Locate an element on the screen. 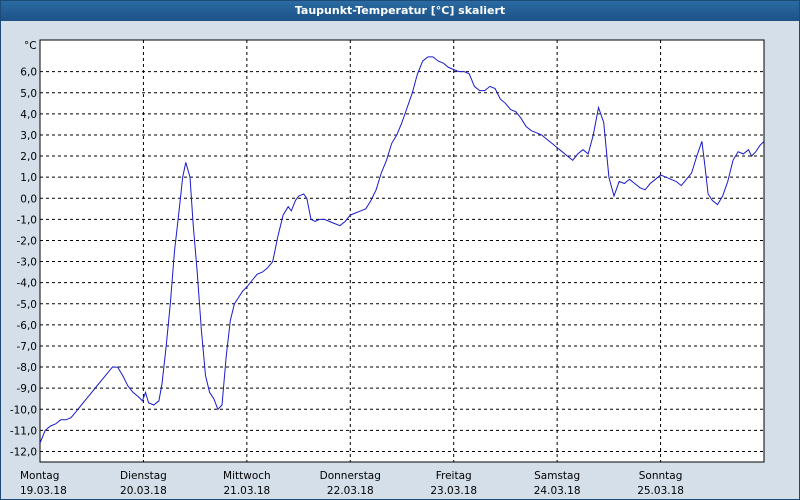 The height and width of the screenshot is (500, 800). x-date-label: 24.03.18 is located at coordinates (557, 491).